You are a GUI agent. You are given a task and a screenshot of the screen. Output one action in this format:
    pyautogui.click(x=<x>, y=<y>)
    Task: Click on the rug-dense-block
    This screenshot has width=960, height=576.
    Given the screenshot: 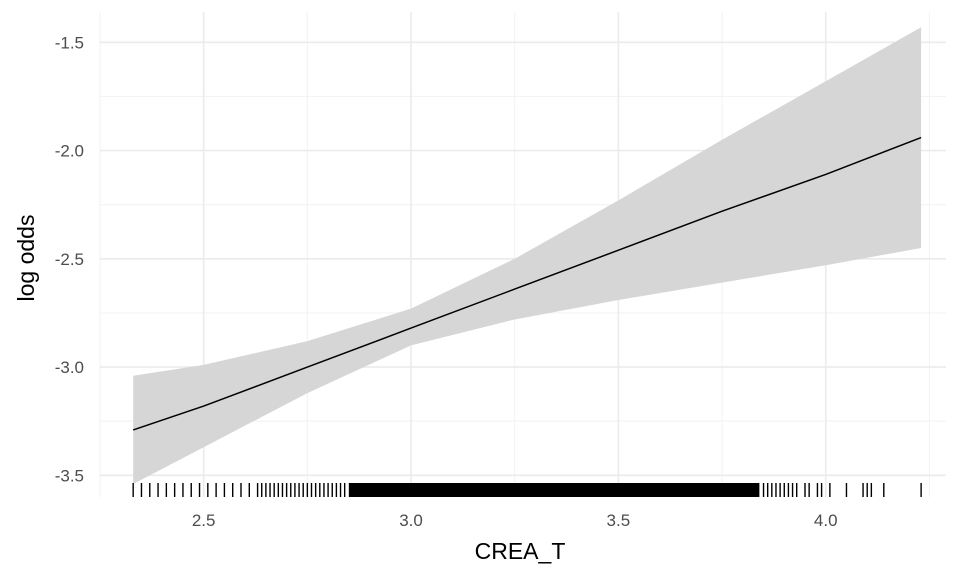 What is the action you would take?
    pyautogui.click(x=554, y=490)
    